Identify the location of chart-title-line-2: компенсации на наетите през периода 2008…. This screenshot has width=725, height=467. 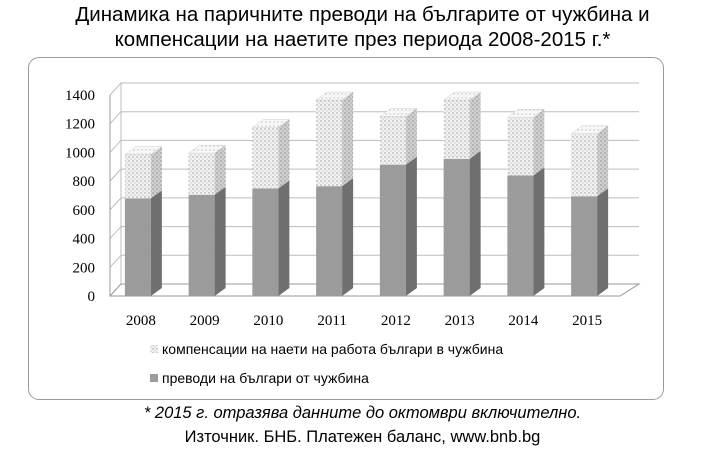
(362, 39).